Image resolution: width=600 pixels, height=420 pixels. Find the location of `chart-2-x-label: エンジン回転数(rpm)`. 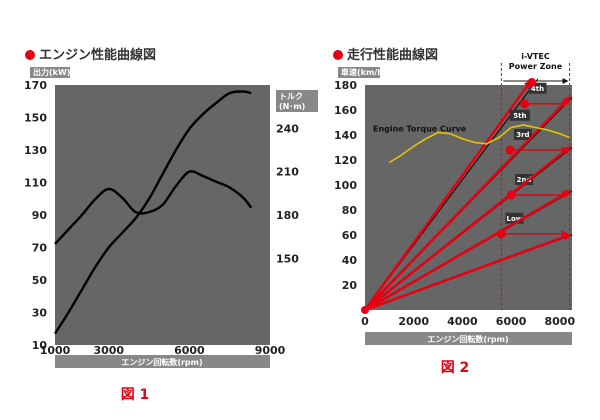

chart-2-x-label: エンジン回転数(rpm) is located at coordinates (467, 339).